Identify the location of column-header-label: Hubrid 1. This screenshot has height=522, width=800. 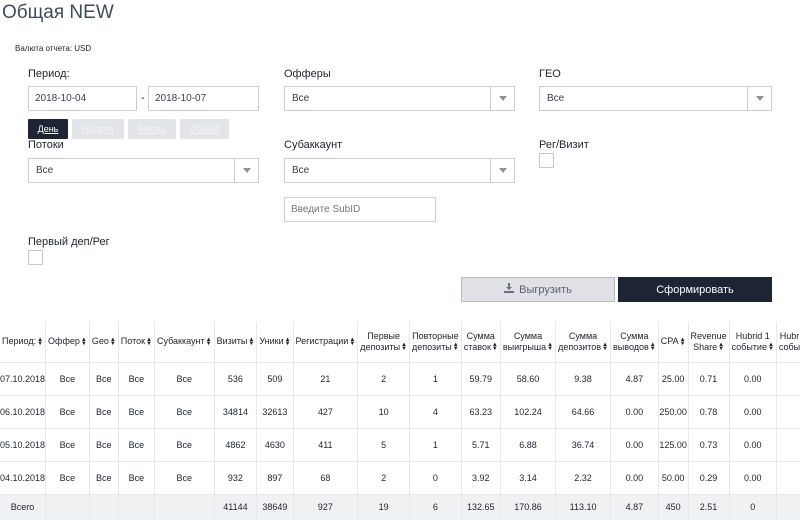
(752, 335).